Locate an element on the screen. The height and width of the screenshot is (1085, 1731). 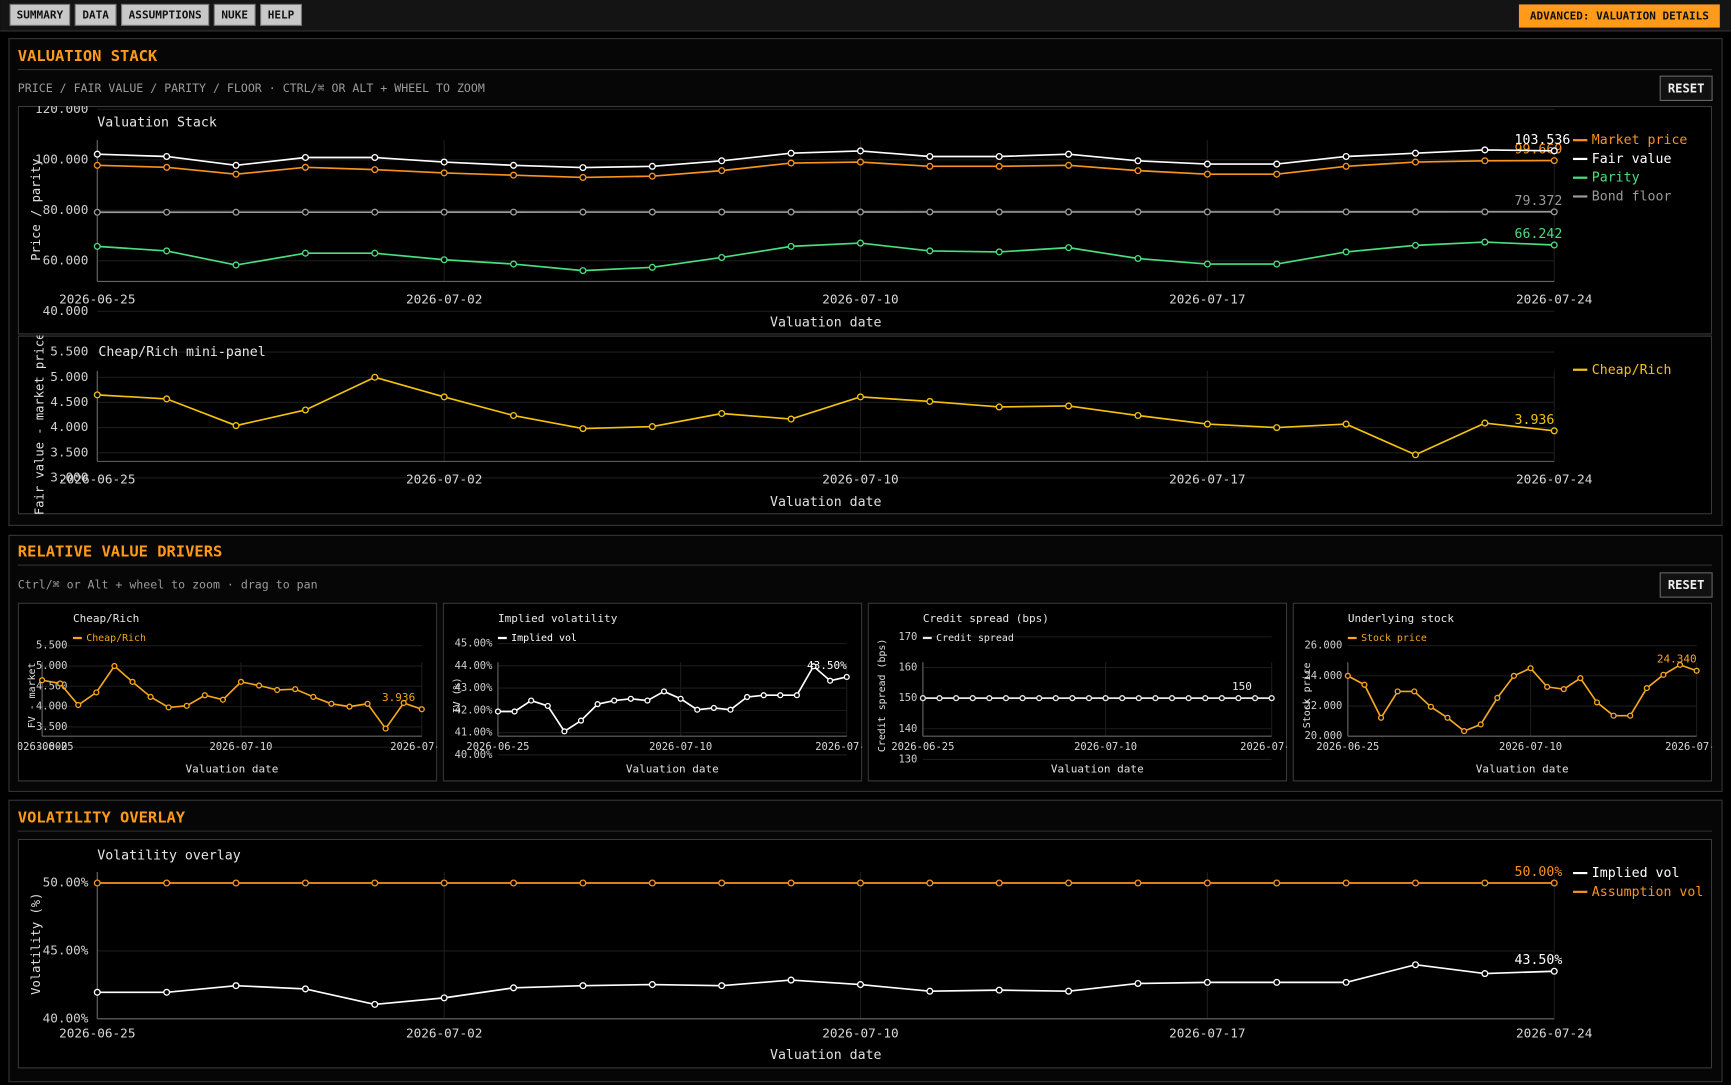
y-tick-label: 4.000 is located at coordinates (52, 707).